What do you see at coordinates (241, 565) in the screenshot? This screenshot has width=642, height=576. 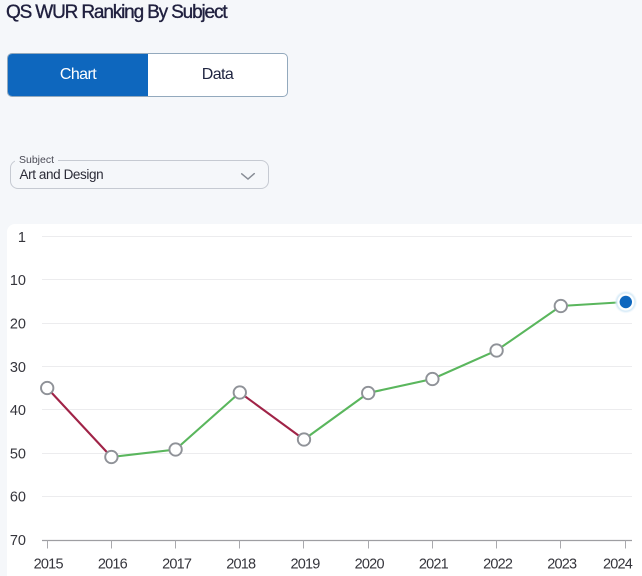 I see `svg-text: 2018` at bounding box center [241, 565].